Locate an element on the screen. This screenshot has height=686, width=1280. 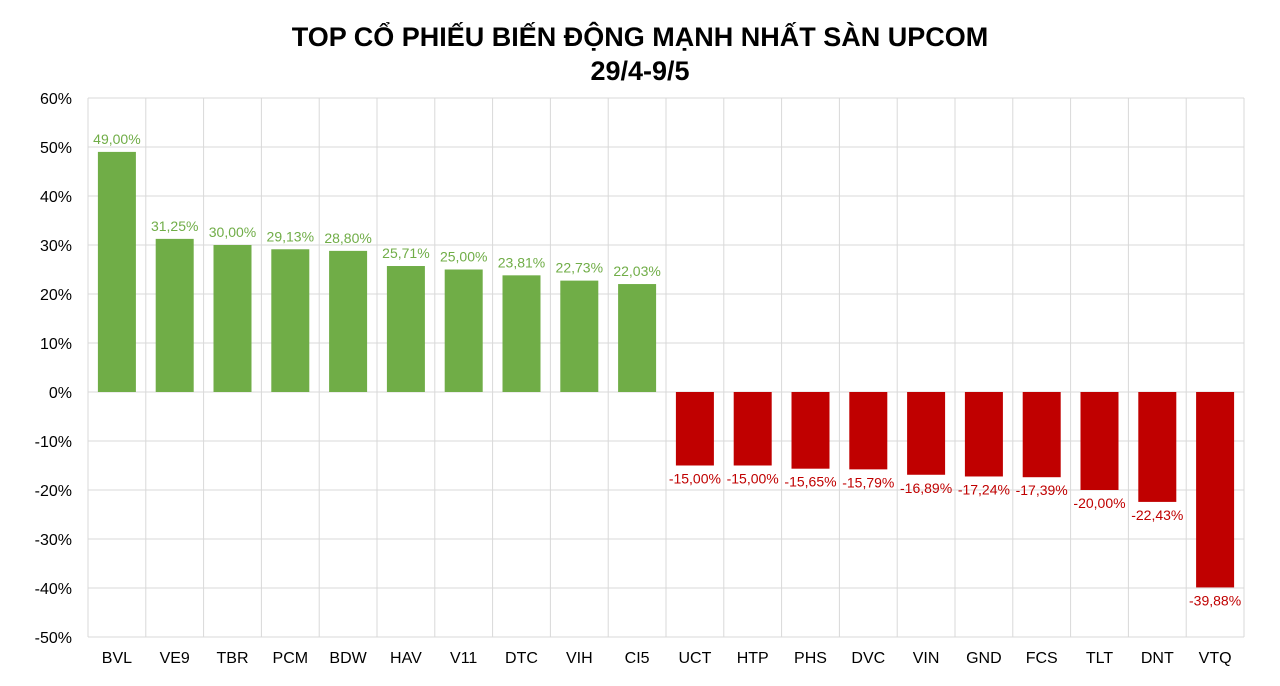
x-tick-label: HTP is located at coordinates (753, 658).